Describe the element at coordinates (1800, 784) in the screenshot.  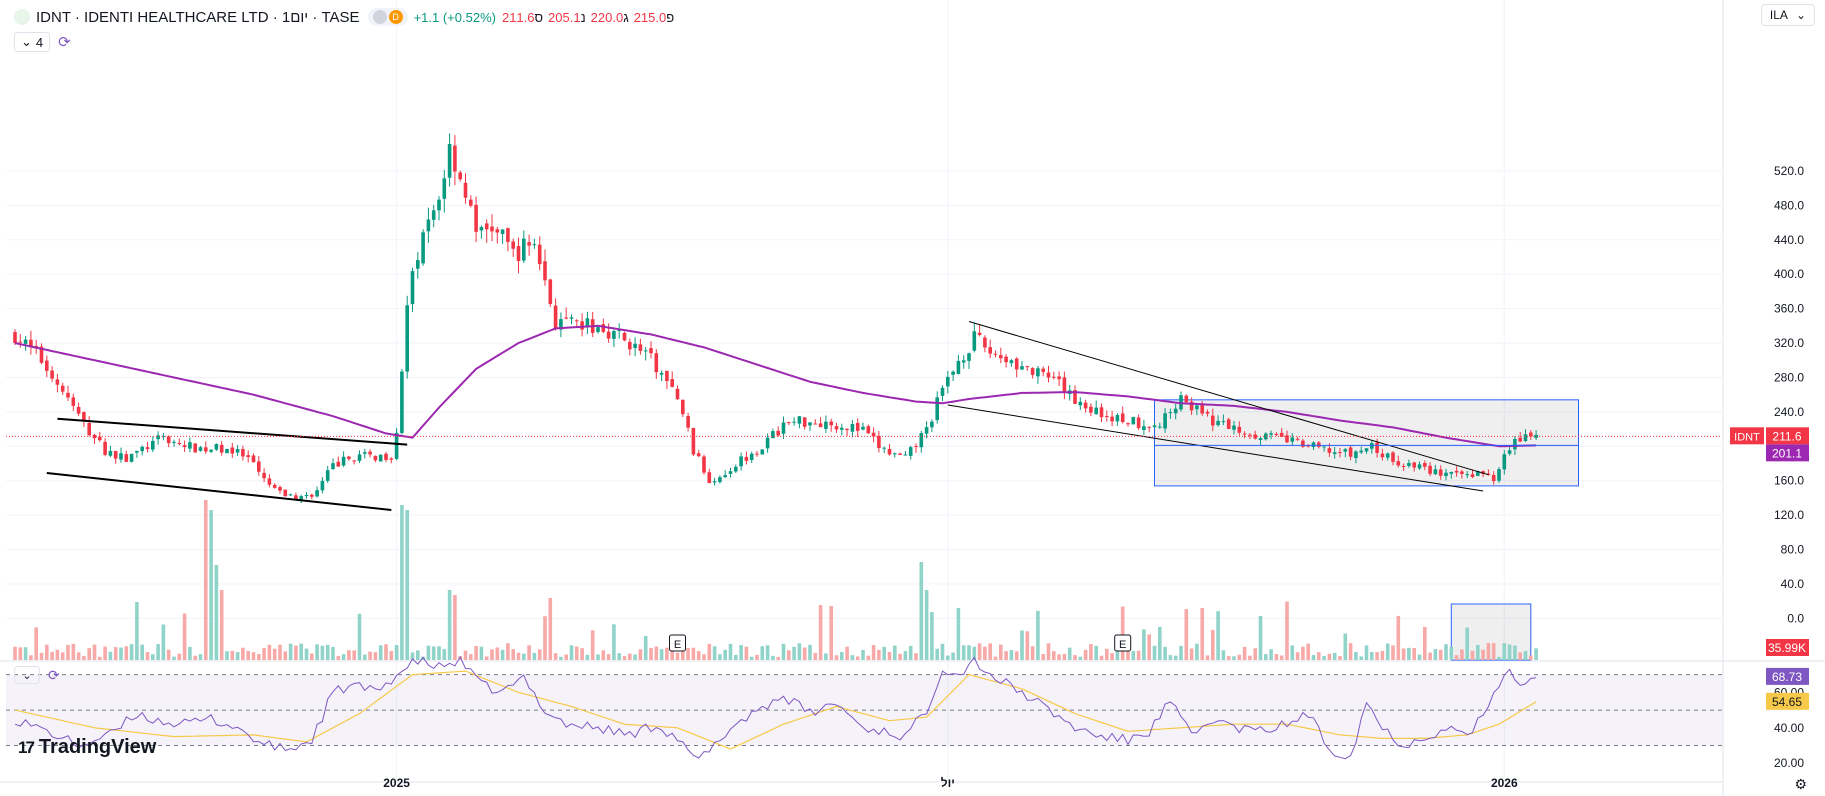
I see `settings-gear-icon: ⚙` at that location.